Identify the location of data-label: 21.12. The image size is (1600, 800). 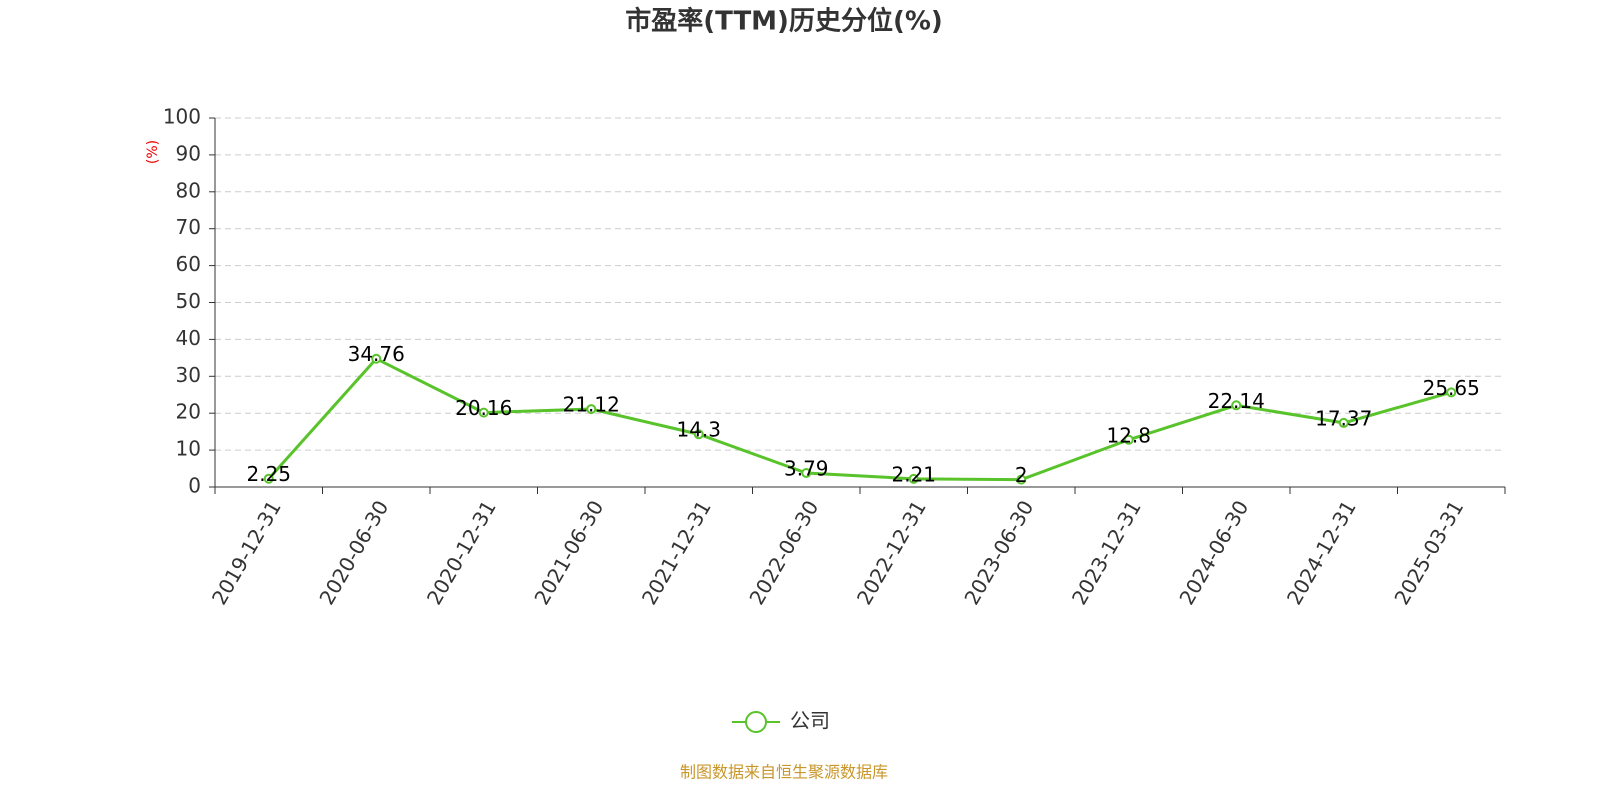
(591, 405).